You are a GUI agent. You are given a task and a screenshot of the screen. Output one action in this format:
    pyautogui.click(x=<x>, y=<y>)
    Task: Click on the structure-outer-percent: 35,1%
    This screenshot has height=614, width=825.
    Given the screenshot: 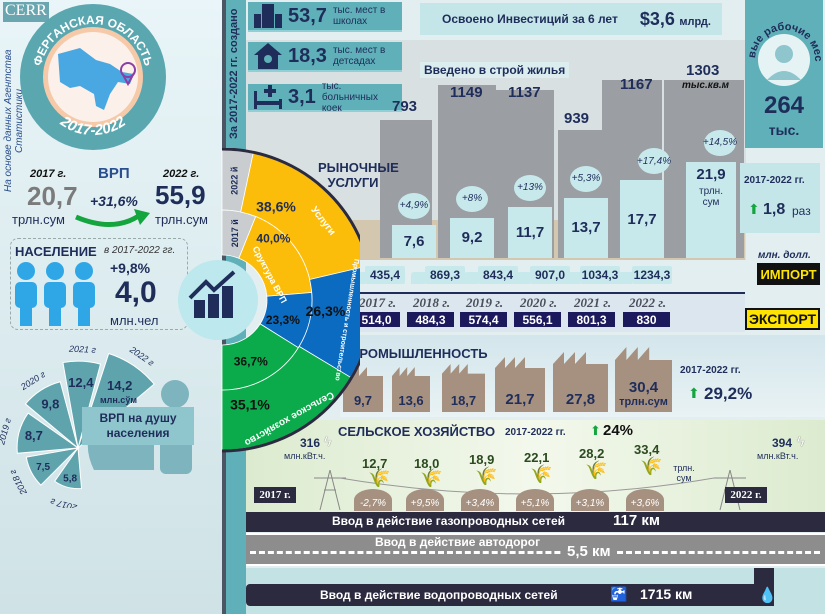 What is the action you would take?
    pyautogui.click(x=250, y=404)
    